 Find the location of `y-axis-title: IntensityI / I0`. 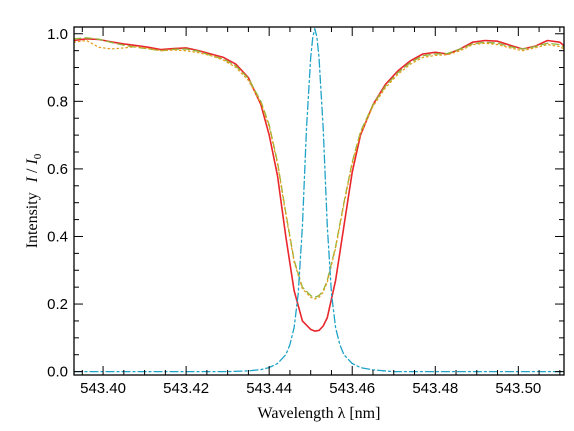

y-axis-title: IntensityI / I0 is located at coordinates (34, 200).